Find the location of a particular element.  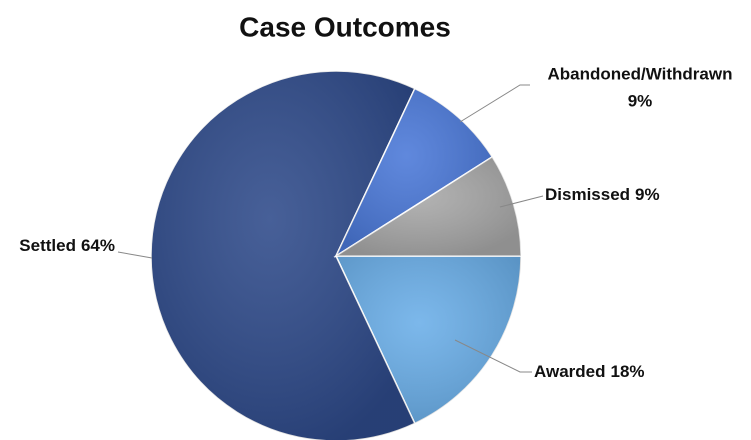

slice-label: Abandoned/Withdrawn is located at coordinates (640, 73).